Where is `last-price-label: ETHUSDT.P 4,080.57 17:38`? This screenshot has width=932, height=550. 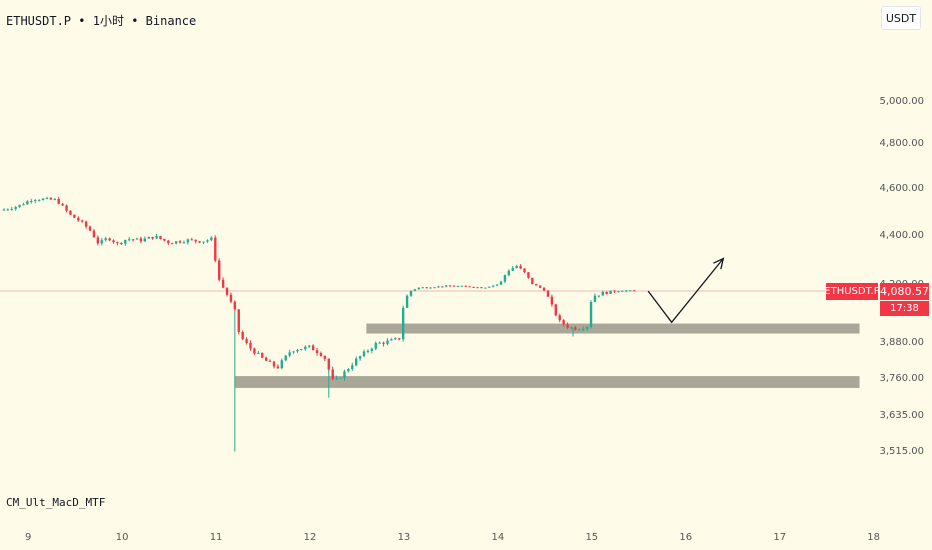 last-price-label: ETHUSDT.P 4,080.57 17:38 is located at coordinates (876, 299).